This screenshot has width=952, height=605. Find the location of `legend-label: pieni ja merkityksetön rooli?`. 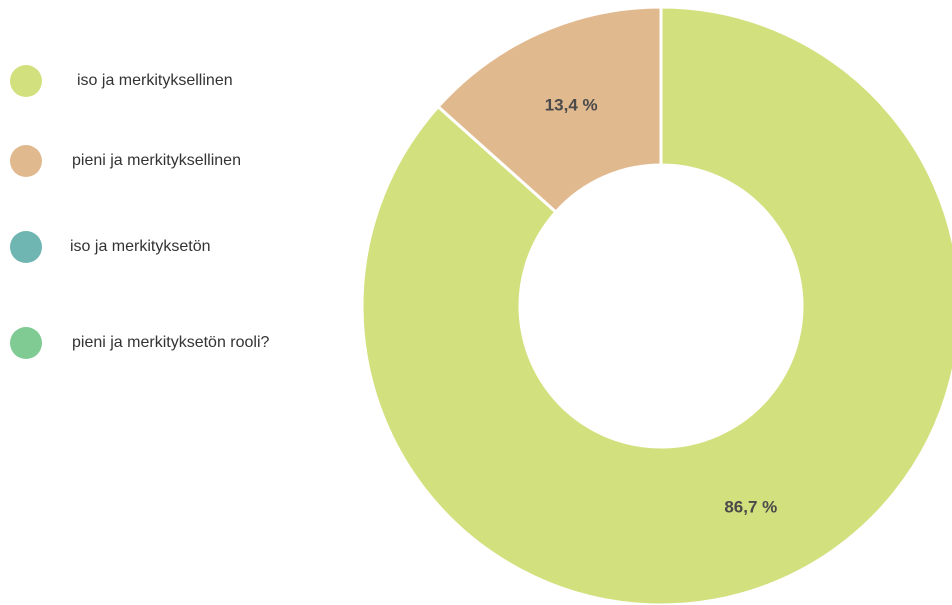

legend-label: pieni ja merkityksetön rooli? is located at coordinates (171, 342).